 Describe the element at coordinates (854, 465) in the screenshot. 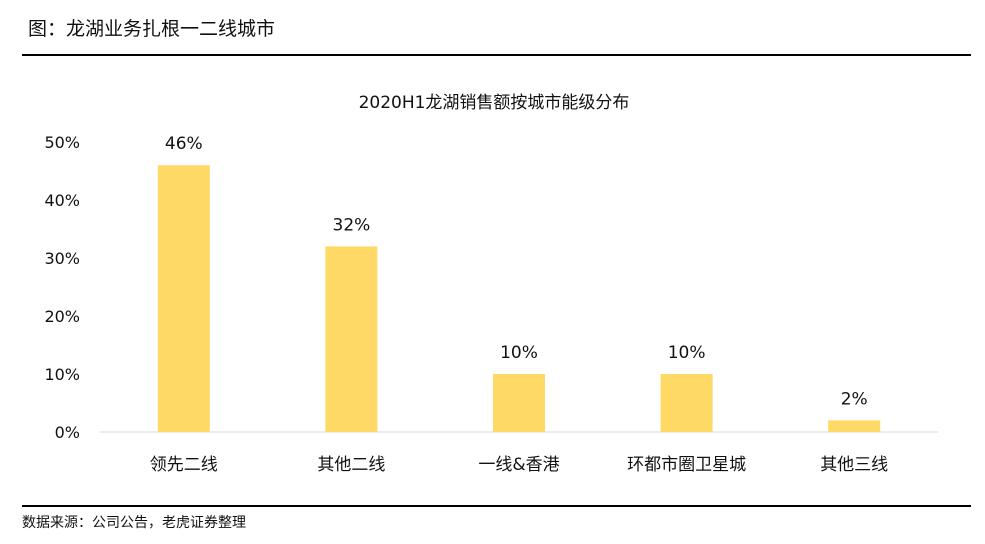

I see `category-label: 其他三线` at that location.